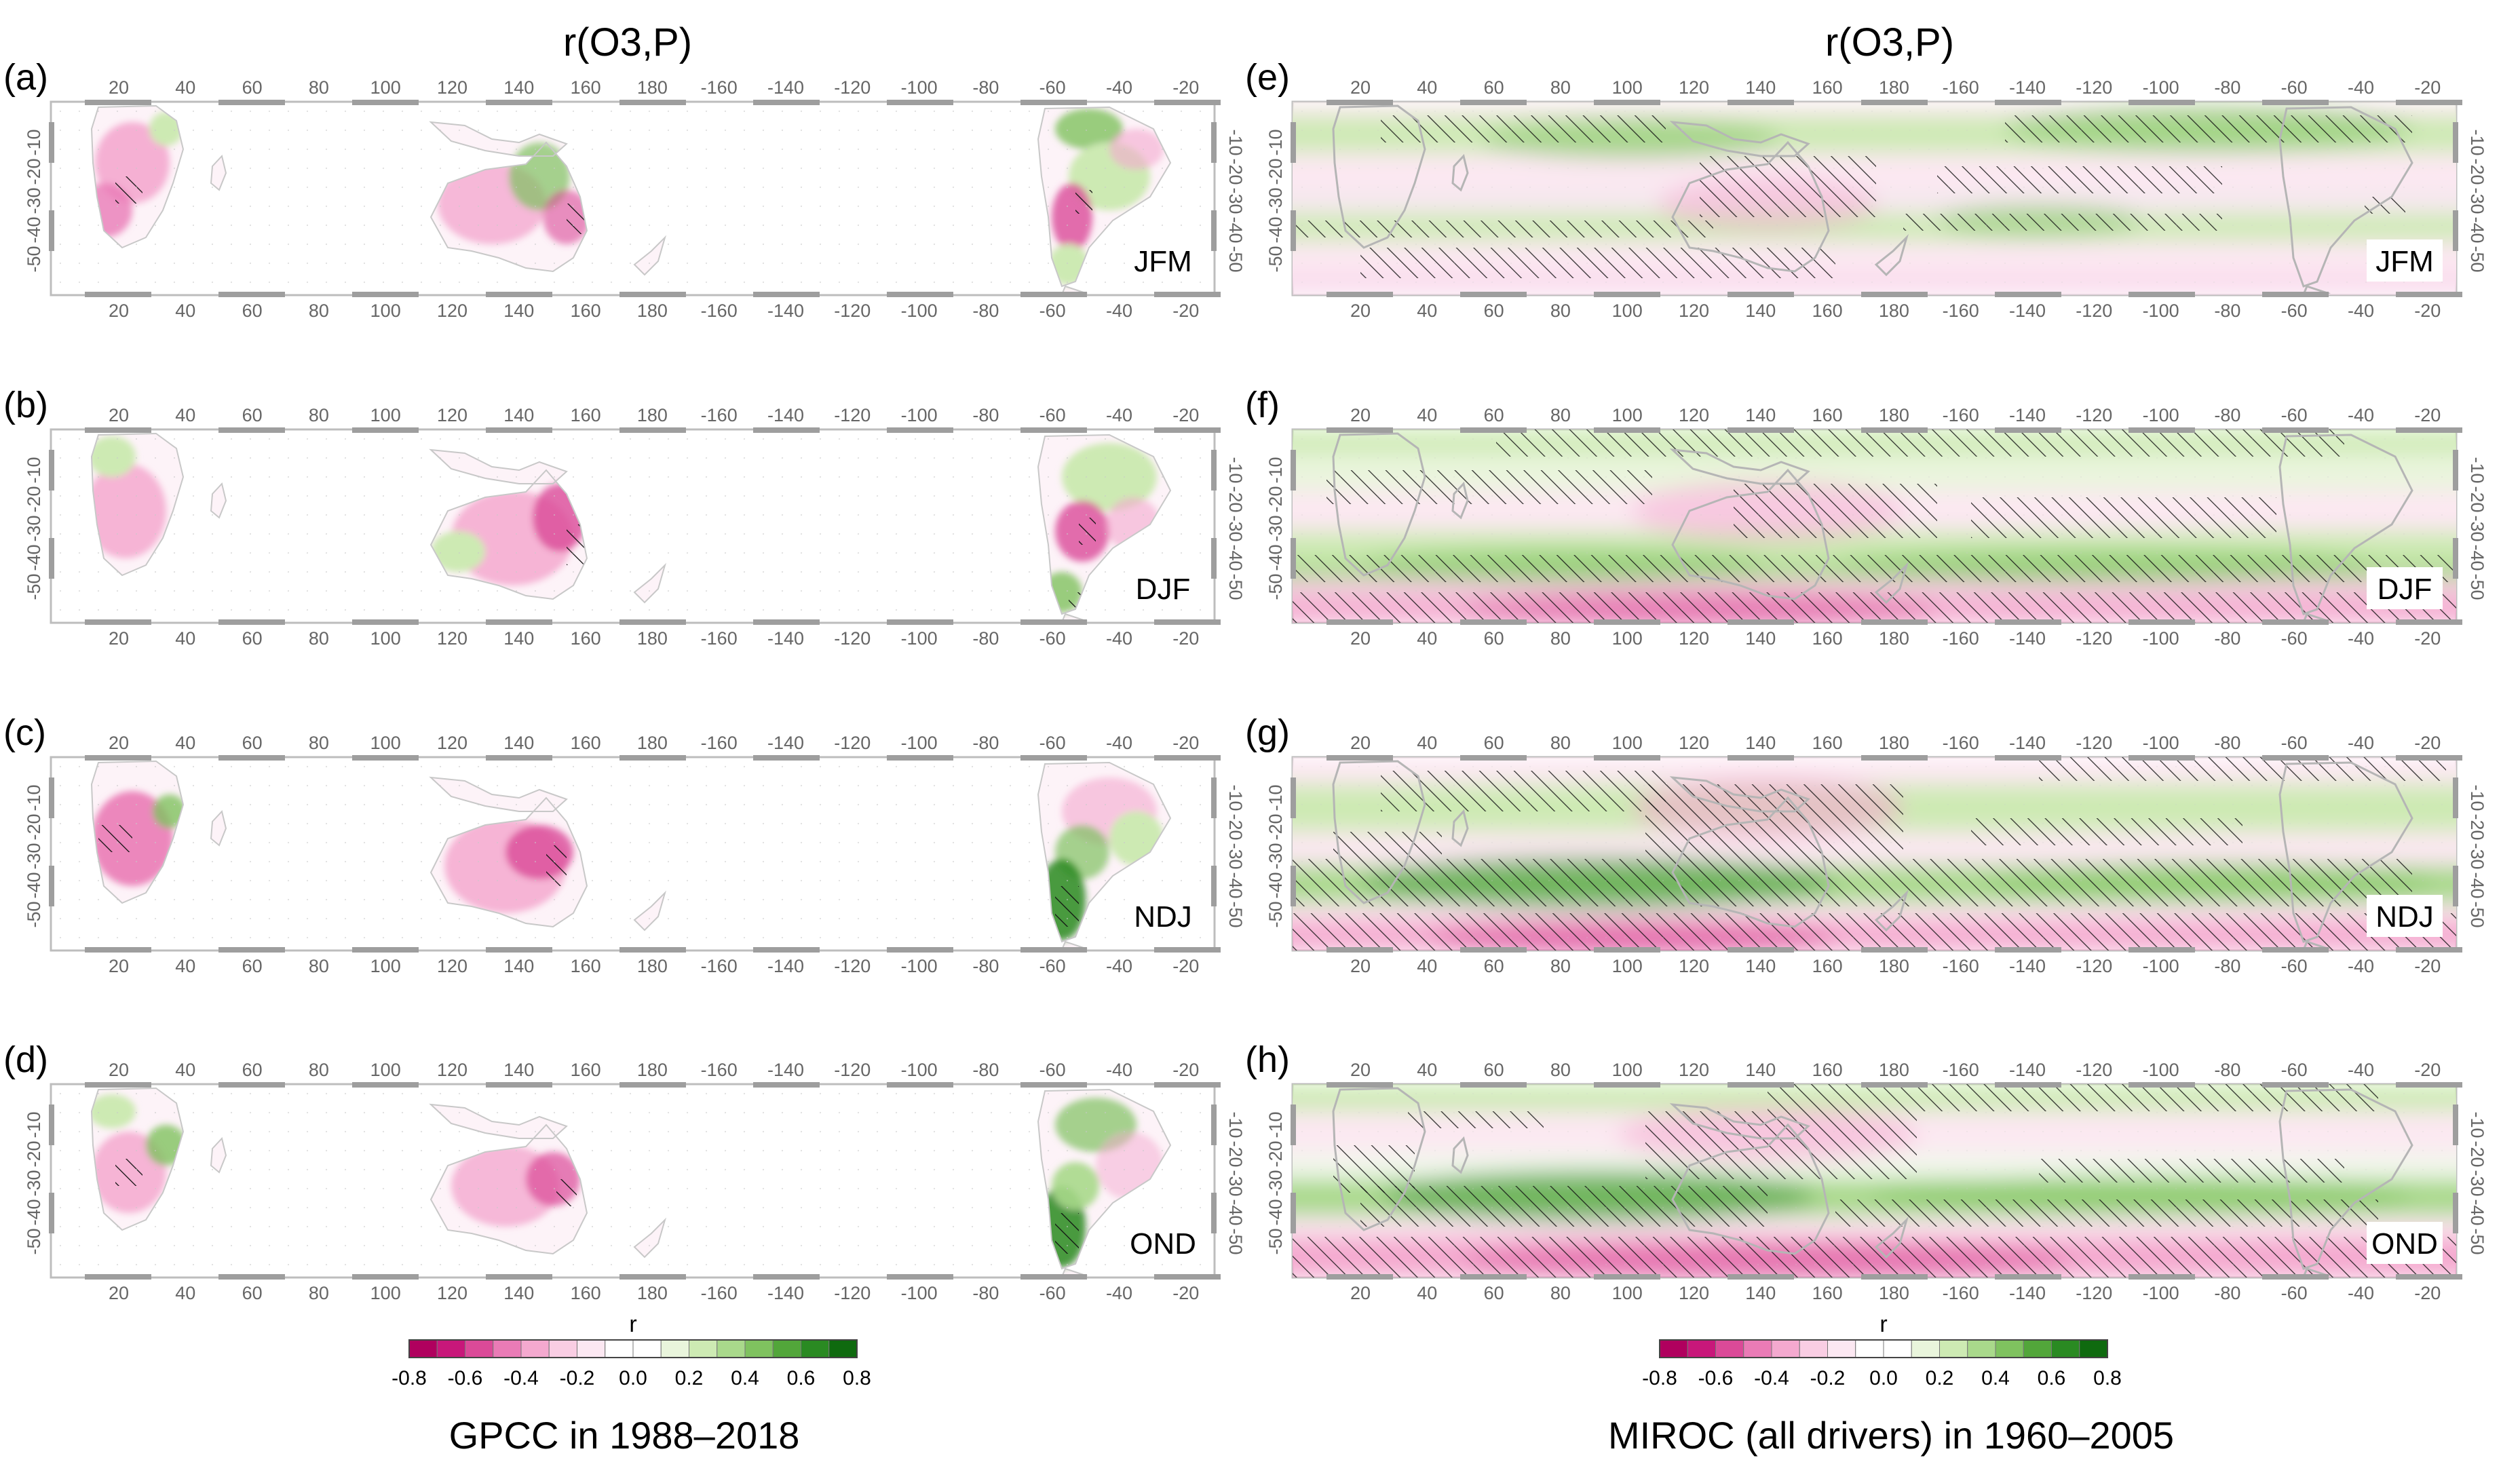 The width and height of the screenshot is (2520, 1479). What do you see at coordinates (1267, 733) in the screenshot?
I see `panel-label: (g)` at bounding box center [1267, 733].